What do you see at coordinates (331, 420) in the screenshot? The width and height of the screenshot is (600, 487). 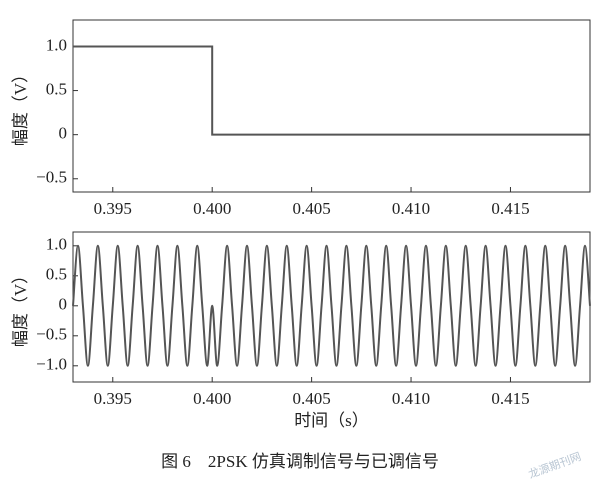 I see `x-axis-label: 时间（s）` at bounding box center [331, 420].